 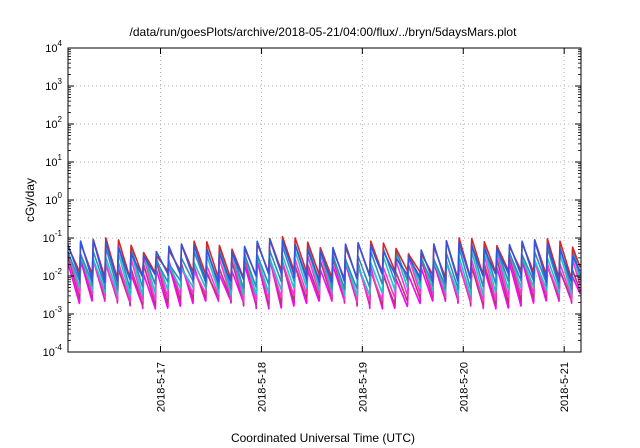 I want to click on y-tick-label: 10², so click(x=53, y=123).